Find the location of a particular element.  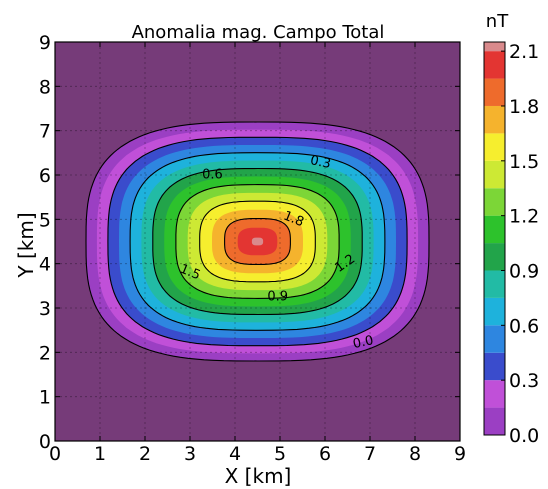

colorbar-frame is located at coordinates (494, 238).